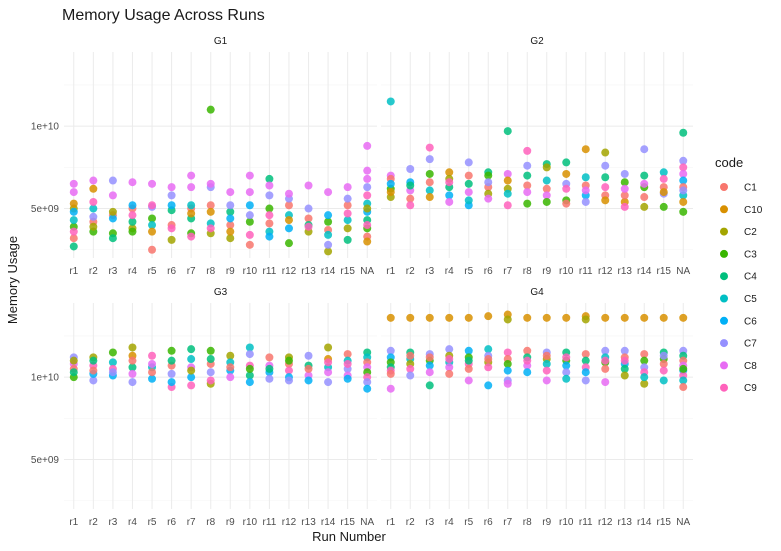  Describe the element at coordinates (546, 522) in the screenshot. I see `x-tick-label: r9` at that location.